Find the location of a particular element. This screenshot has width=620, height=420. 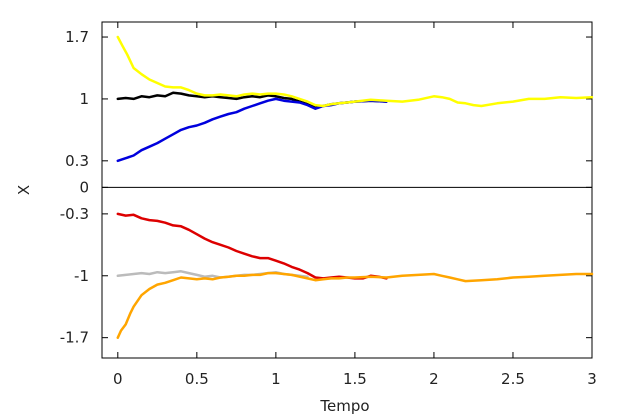

x-tick-label: 2.5 is located at coordinates (513, 379).